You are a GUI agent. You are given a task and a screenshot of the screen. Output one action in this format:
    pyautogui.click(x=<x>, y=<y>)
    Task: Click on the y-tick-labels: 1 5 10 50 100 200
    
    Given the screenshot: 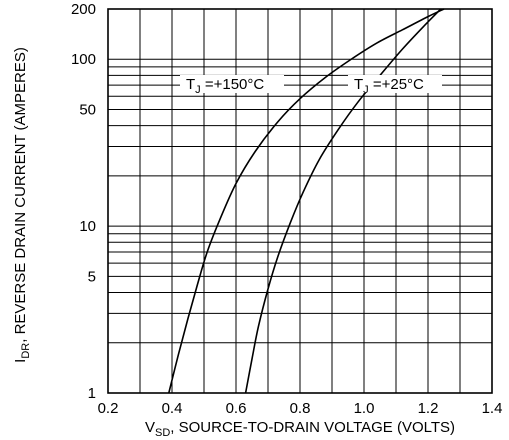 What is the action you would take?
    pyautogui.click(x=83, y=201)
    